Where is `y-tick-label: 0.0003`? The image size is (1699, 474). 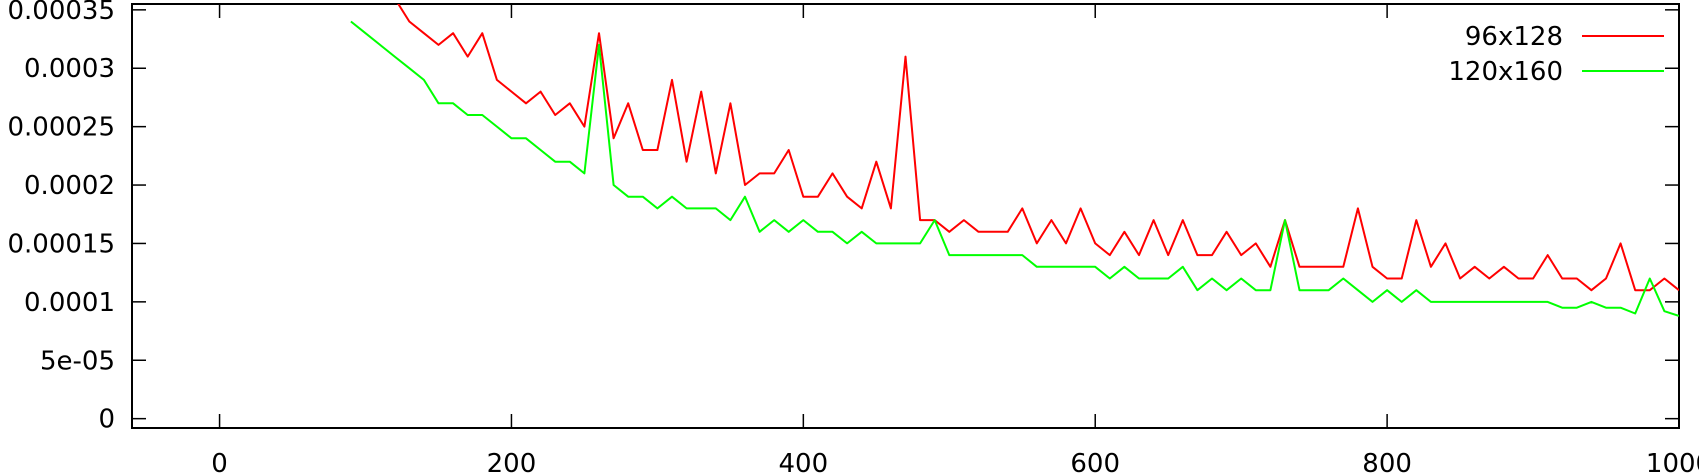 y-tick-label: 0.0003 is located at coordinates (69, 69).